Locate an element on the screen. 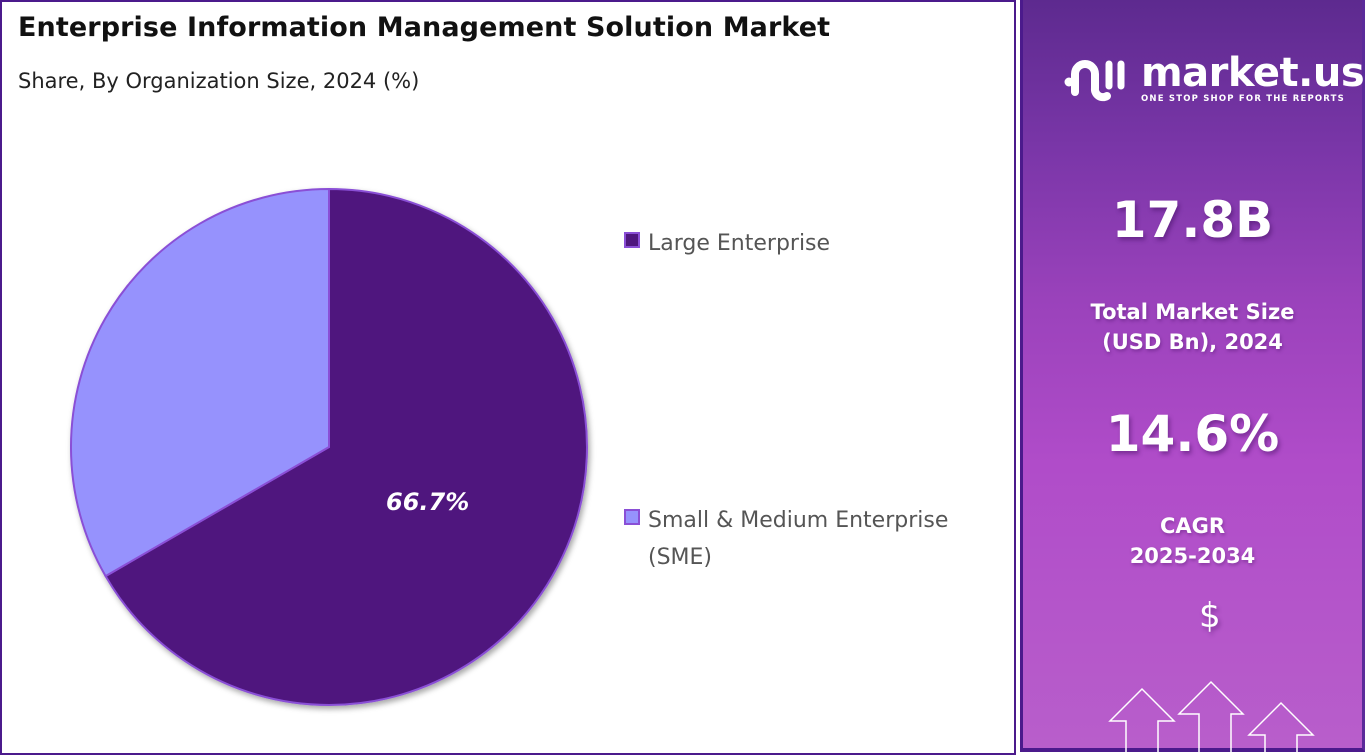 The height and width of the screenshot is (756, 1365). legend-item-sme: Small & Medium Enterprise (SME) is located at coordinates (806, 539).